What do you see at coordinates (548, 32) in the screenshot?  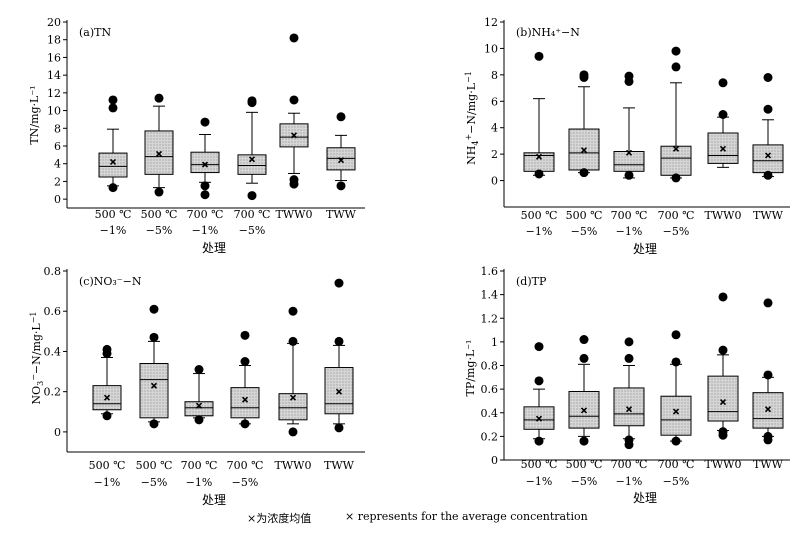 I see `panel-label: (b)NH₄⁺−N` at bounding box center [548, 32].